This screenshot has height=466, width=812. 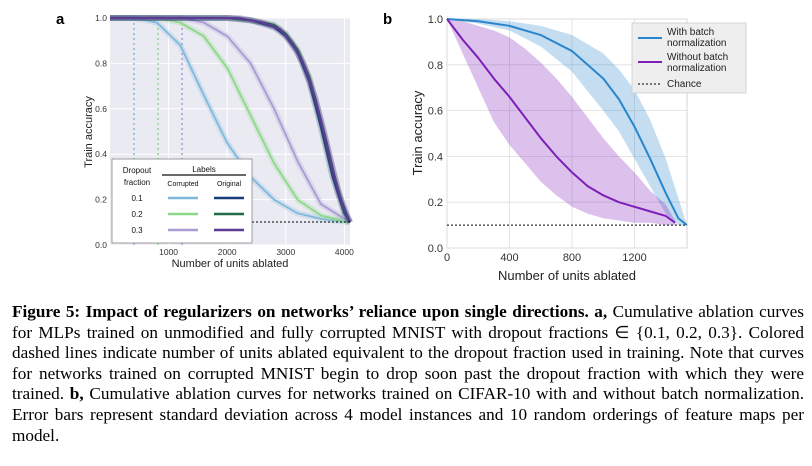 What do you see at coordinates (137, 182) in the screenshot?
I see `legend-dropout-header-2: fraction` at bounding box center [137, 182].